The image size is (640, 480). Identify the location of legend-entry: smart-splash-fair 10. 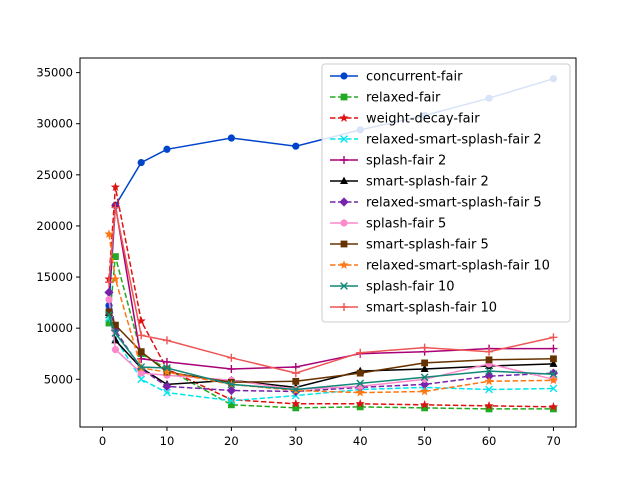
(413, 308).